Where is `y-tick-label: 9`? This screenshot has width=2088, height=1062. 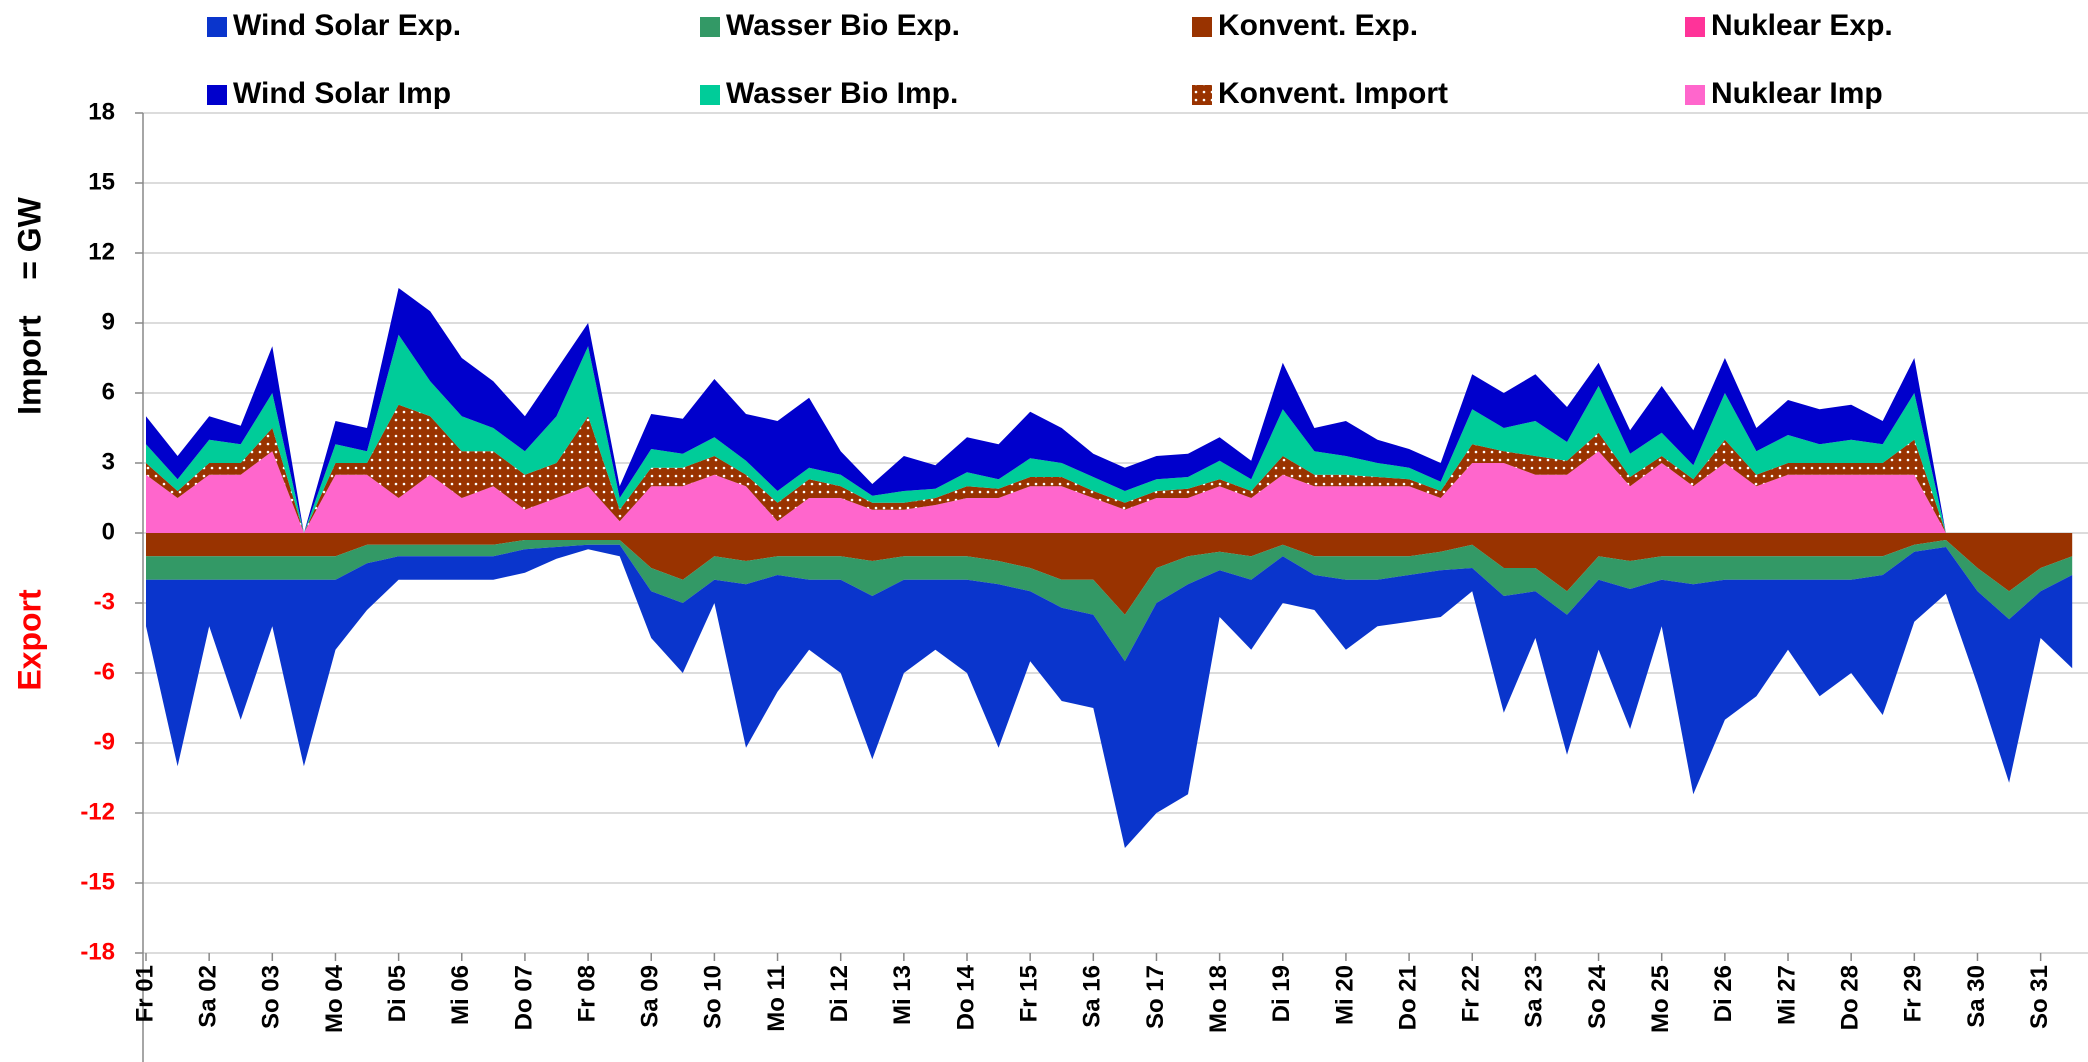
y-tick-label: 9 is located at coordinates (108, 321).